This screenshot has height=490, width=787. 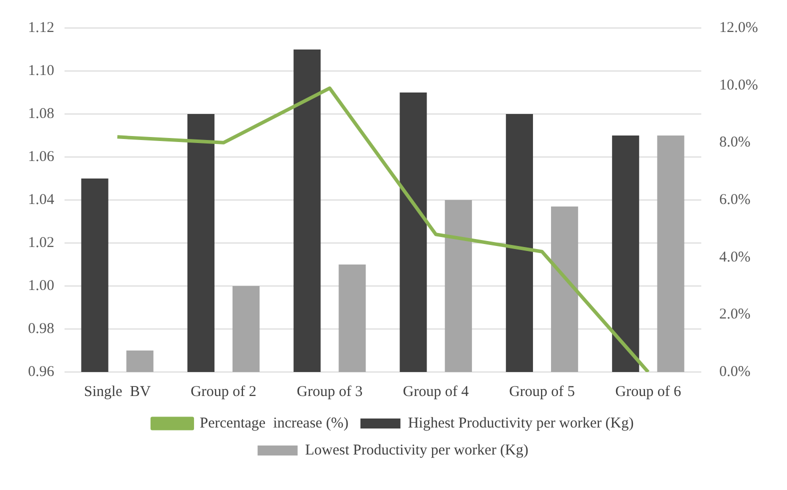 What do you see at coordinates (329, 392) in the screenshot?
I see `x-tick-label: Group of 3` at bounding box center [329, 392].